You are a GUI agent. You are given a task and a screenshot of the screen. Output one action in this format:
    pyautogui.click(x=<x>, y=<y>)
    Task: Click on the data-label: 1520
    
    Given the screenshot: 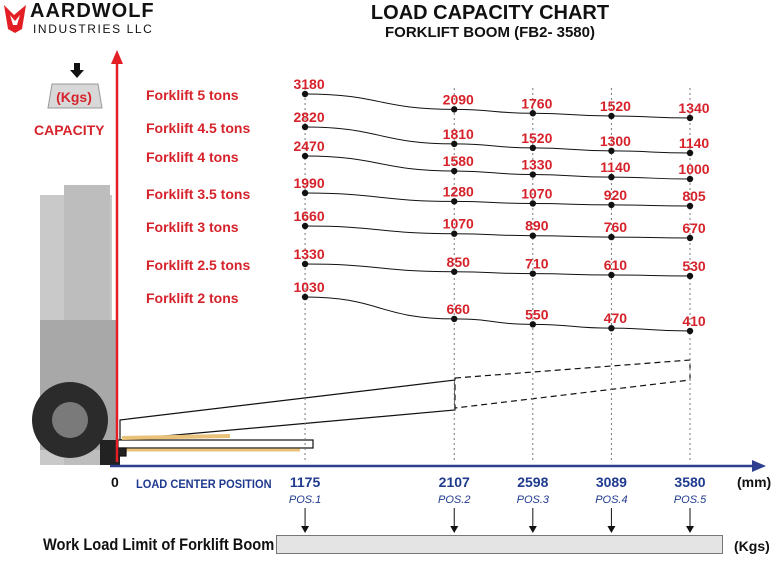 What is the action you would take?
    pyautogui.click(x=536, y=138)
    